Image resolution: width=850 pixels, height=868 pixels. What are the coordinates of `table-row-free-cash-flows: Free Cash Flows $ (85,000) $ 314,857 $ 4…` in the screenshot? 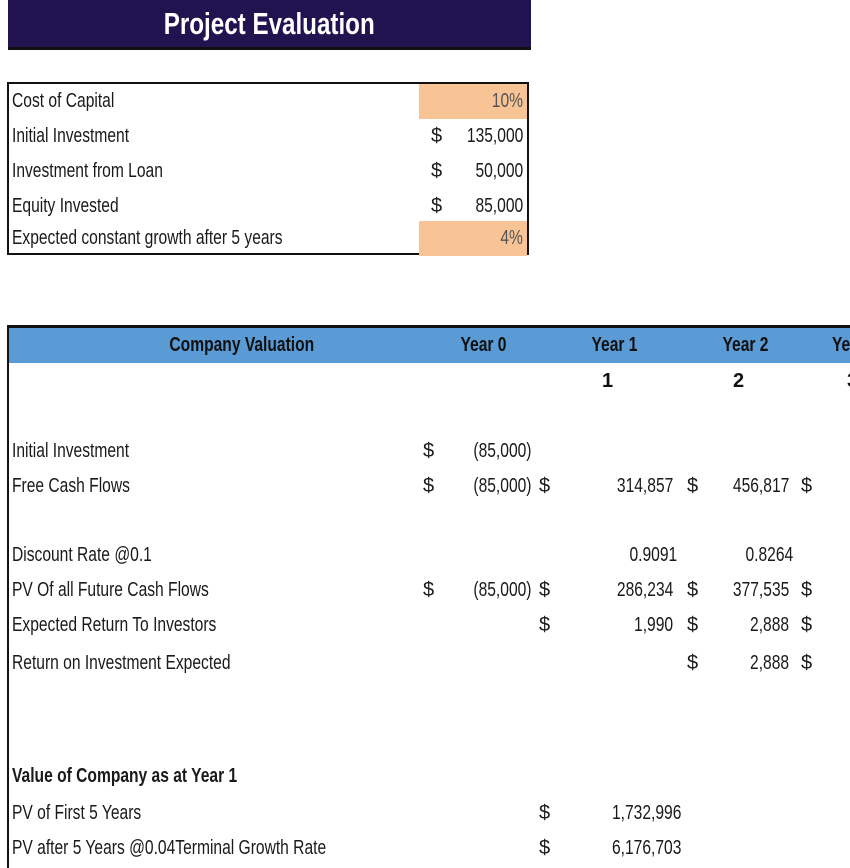 It's located at (429, 488).